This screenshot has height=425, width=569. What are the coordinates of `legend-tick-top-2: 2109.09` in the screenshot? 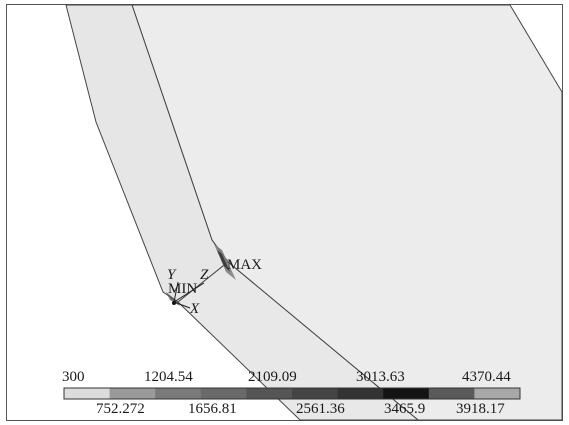 It's located at (272, 377).